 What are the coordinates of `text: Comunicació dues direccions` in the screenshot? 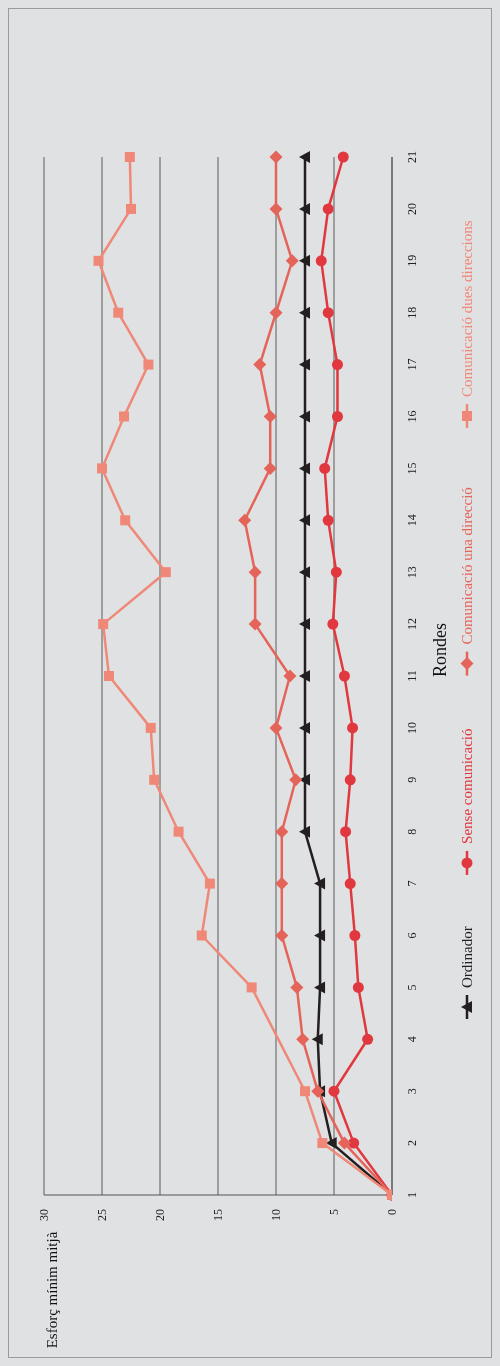 It's located at (467, 308).